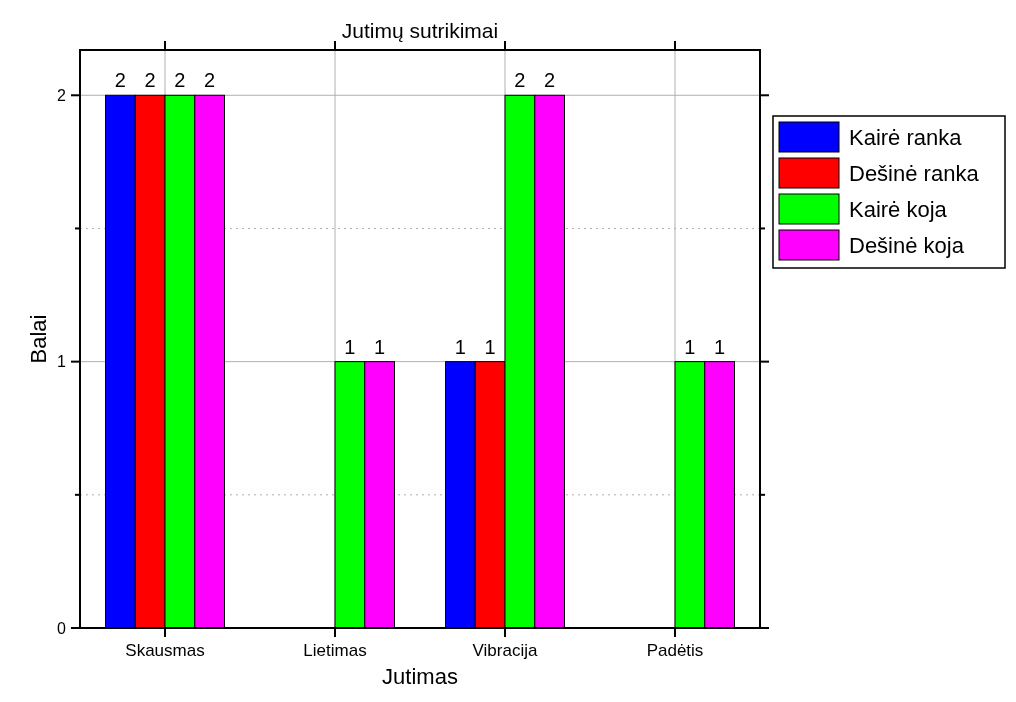  What do you see at coordinates (335, 650) in the screenshot?
I see `x-tick-label: Lietimas` at bounding box center [335, 650].